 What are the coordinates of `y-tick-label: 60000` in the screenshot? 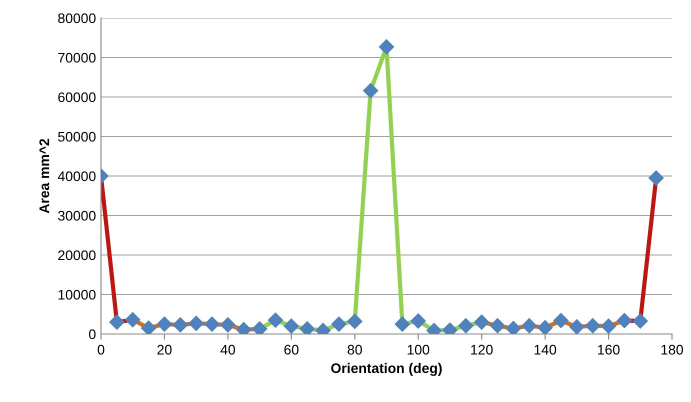 It's located at (77, 97).